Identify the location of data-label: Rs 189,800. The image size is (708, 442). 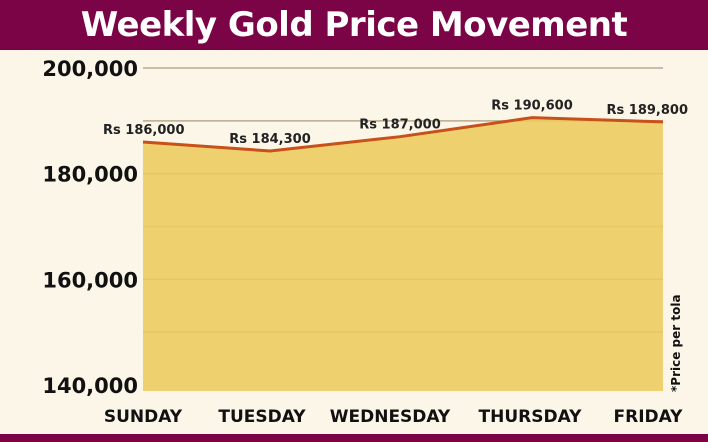
(648, 110).